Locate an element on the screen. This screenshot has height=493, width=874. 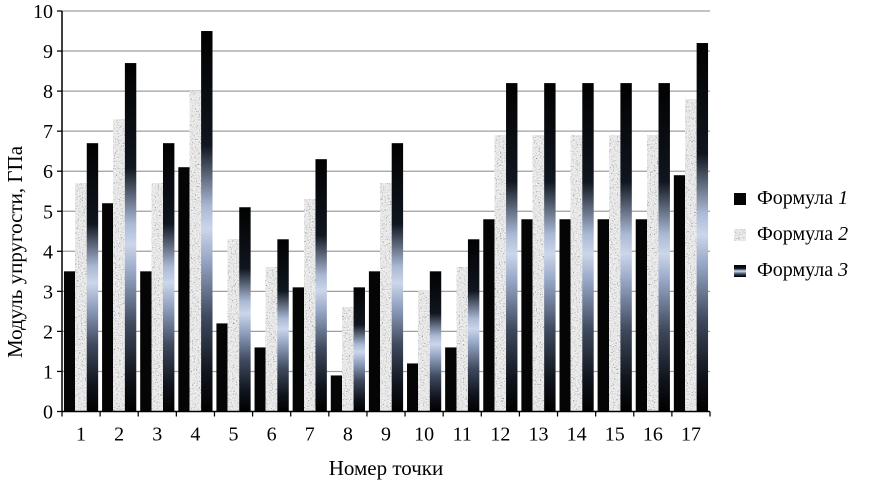
bar-series2-point11 is located at coordinates (462, 339).